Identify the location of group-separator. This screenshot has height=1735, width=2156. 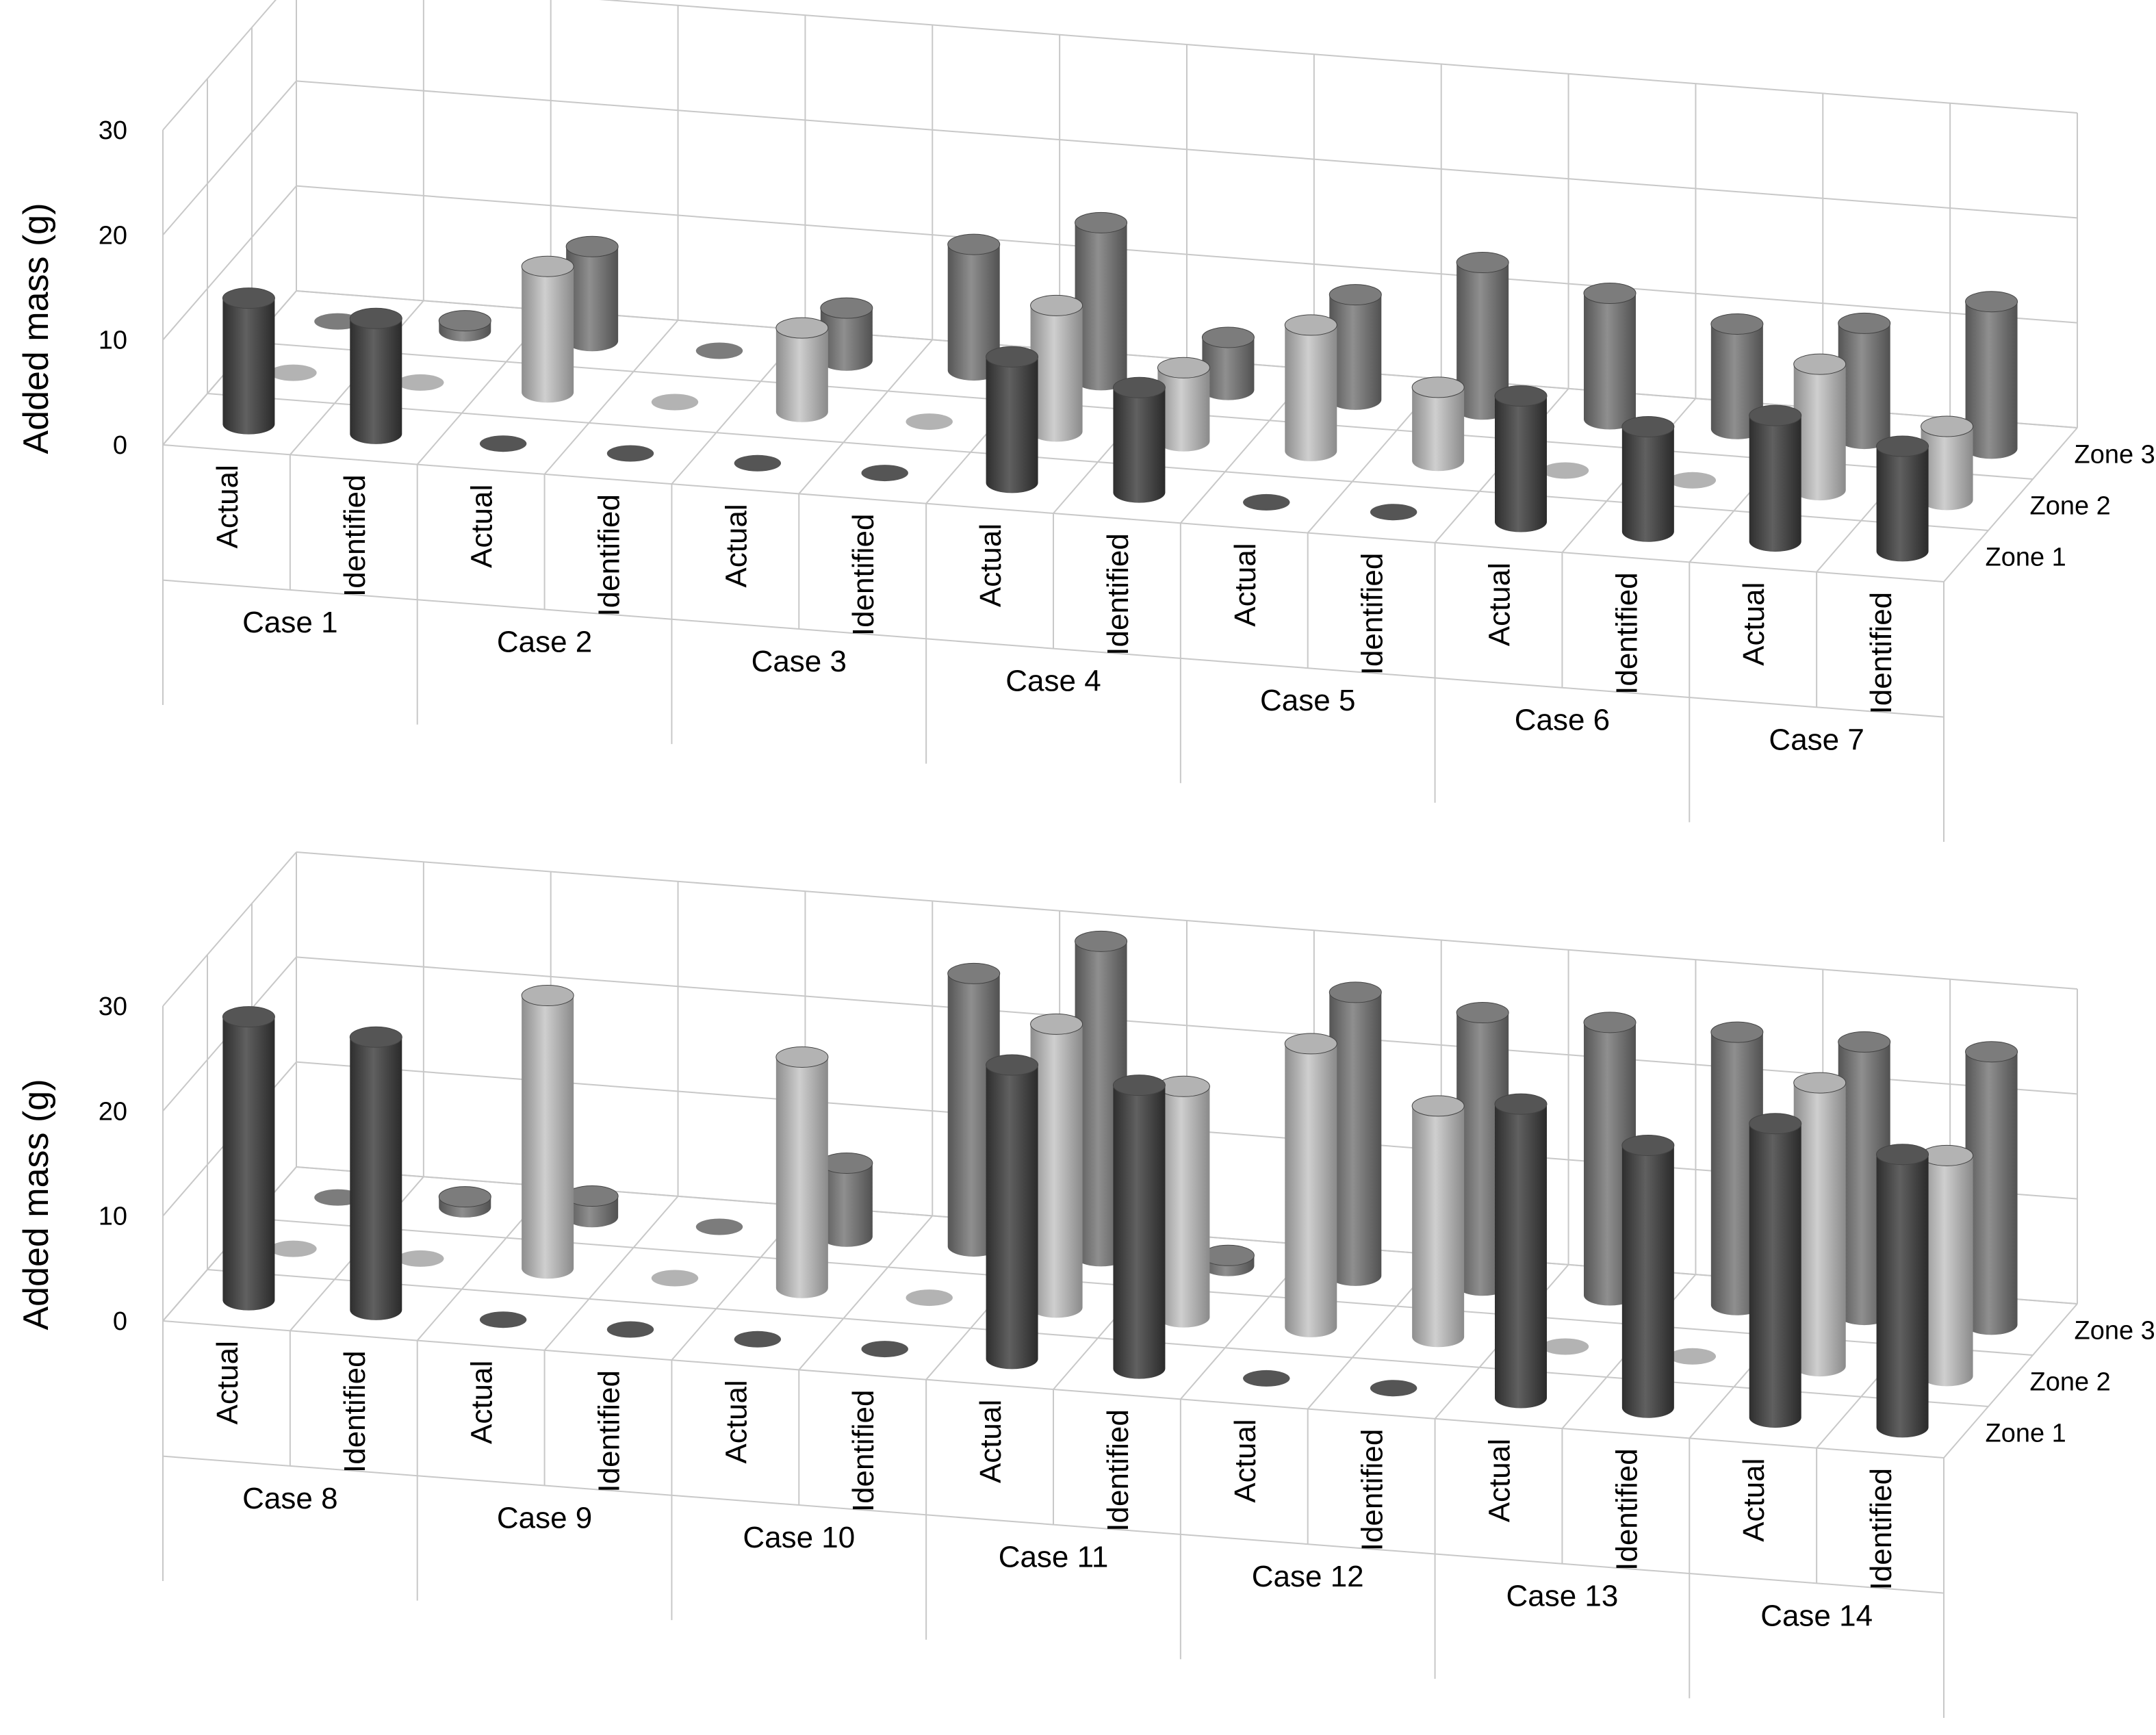
(1053, 649).